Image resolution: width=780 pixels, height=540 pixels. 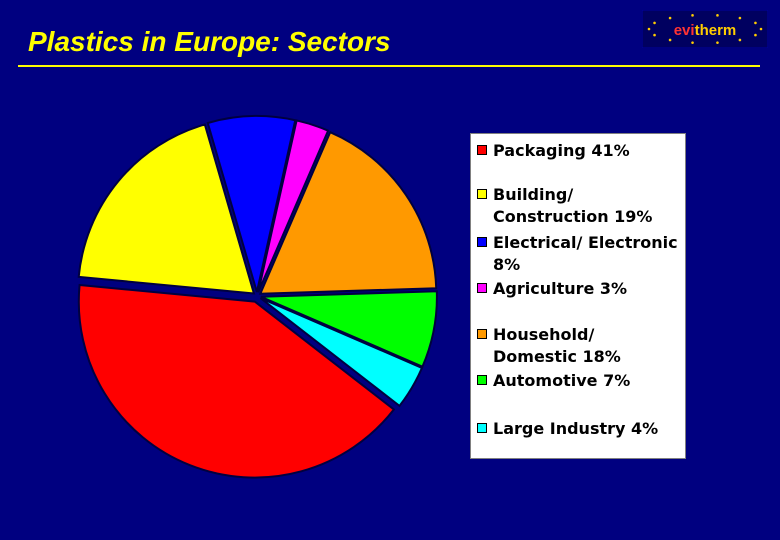 I want to click on legend-item-large-industry: Large Industry 4%, so click(x=580, y=429).